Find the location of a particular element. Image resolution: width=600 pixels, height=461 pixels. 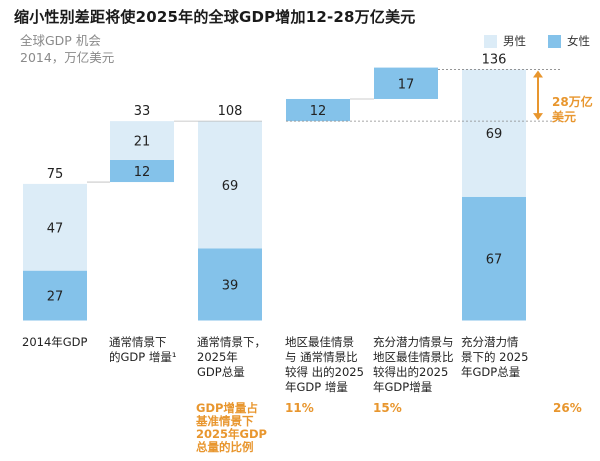

subtitle-line-1: 全球GDP 机会 is located at coordinates (60, 40).